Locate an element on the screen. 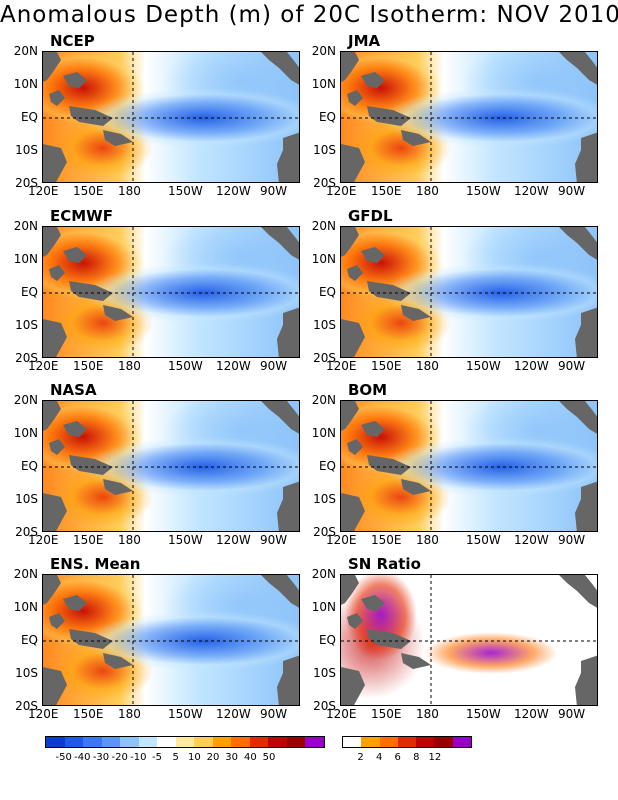 The image size is (618, 800). colorbar-label: -50 is located at coordinates (63, 757).